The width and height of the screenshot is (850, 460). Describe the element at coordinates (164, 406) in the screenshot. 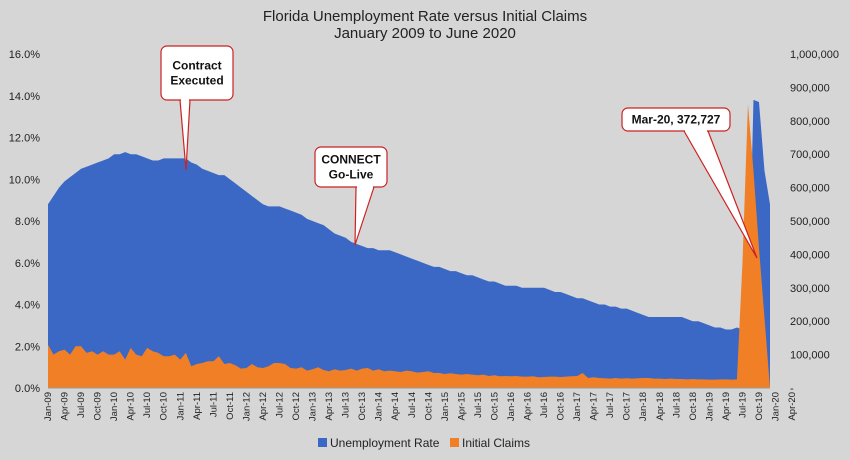

I see `x-tick-label: Oct-10` at that location.